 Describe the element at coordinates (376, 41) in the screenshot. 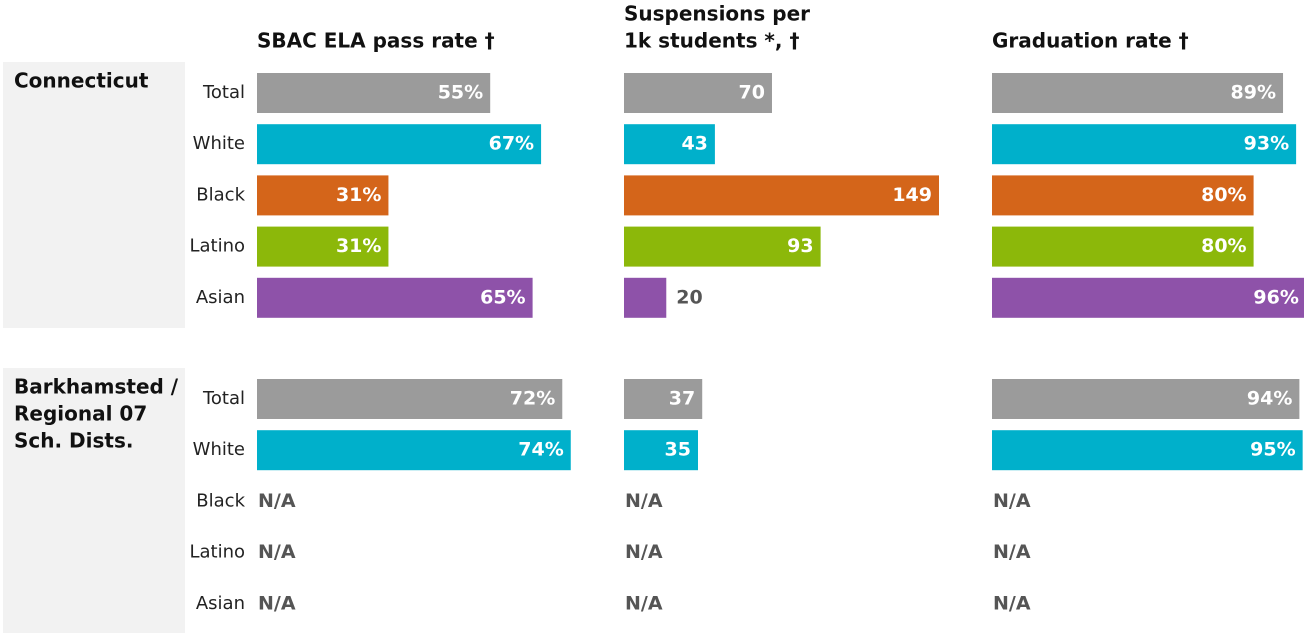

I see `column-title: SBAC ELA pass rate †` at that location.